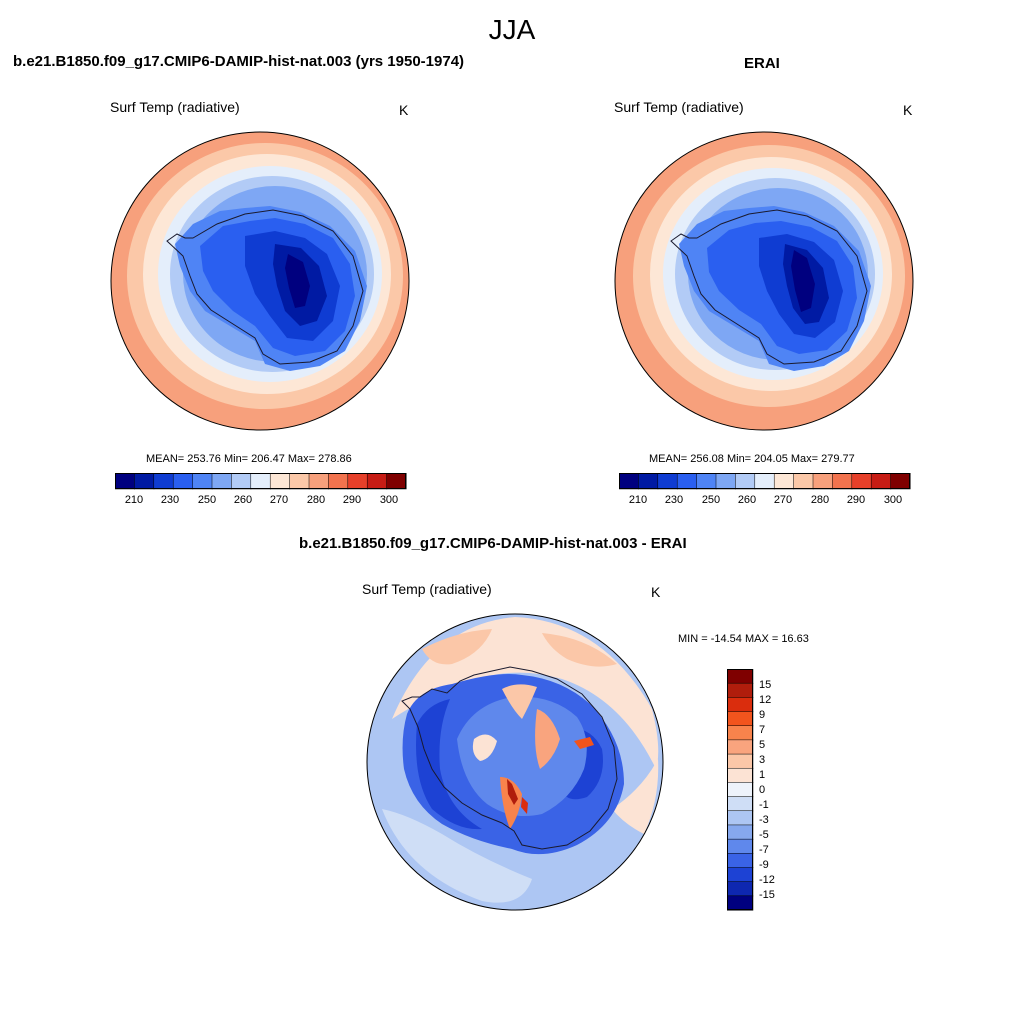 This screenshot has width=1024, height=1024. I want to click on left-variable-label: Surf Temp (radiative), so click(175, 107).